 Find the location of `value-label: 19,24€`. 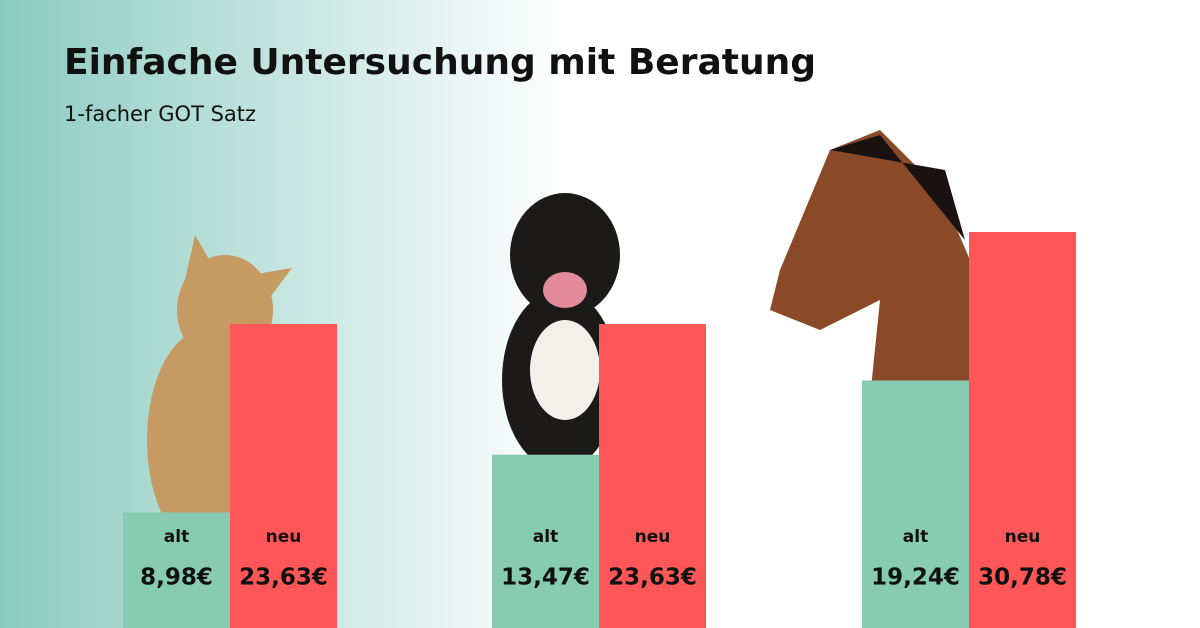

value-label: 19,24€ is located at coordinates (915, 578).